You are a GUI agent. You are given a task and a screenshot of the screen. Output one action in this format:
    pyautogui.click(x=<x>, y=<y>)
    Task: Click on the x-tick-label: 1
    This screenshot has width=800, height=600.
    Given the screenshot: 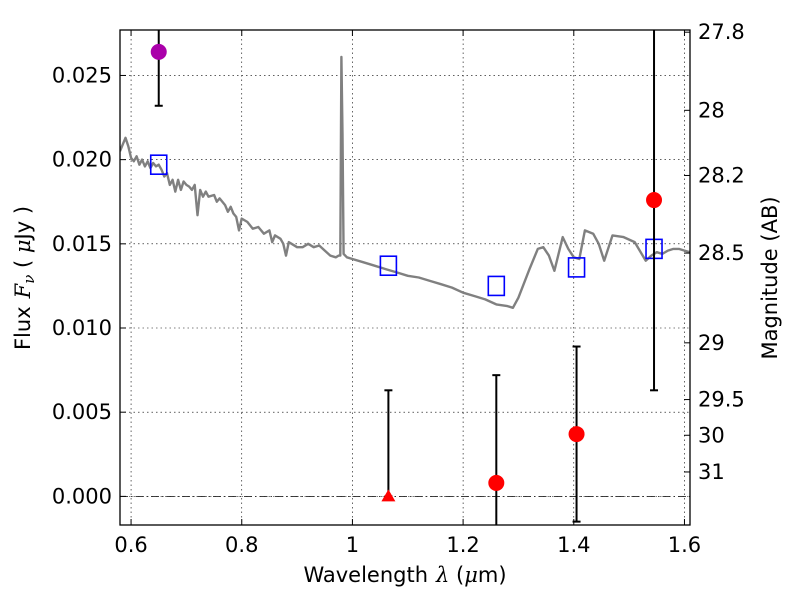 What is the action you would take?
    pyautogui.click(x=352, y=545)
    